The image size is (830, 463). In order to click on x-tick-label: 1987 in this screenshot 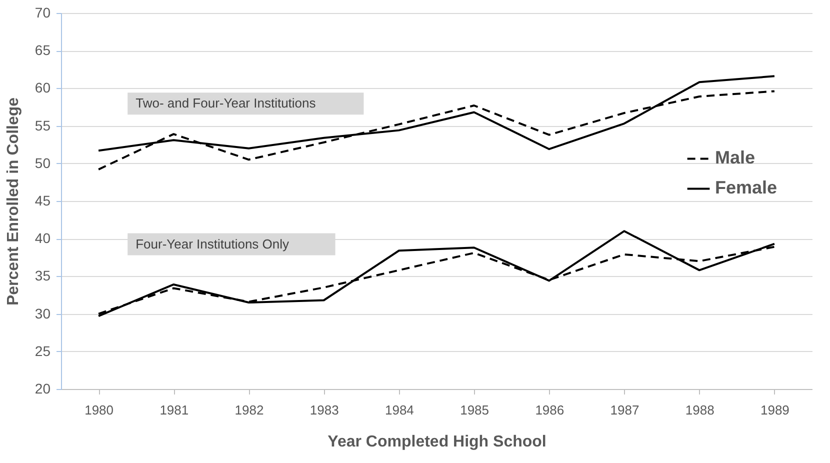, I will do `click(625, 410)`.